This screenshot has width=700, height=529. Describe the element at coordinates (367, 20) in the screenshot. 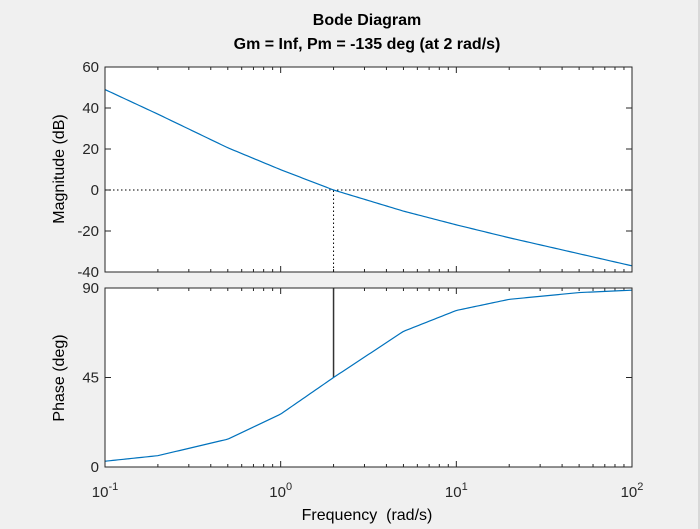

I see `chart-title: Bode Diagram` at that location.